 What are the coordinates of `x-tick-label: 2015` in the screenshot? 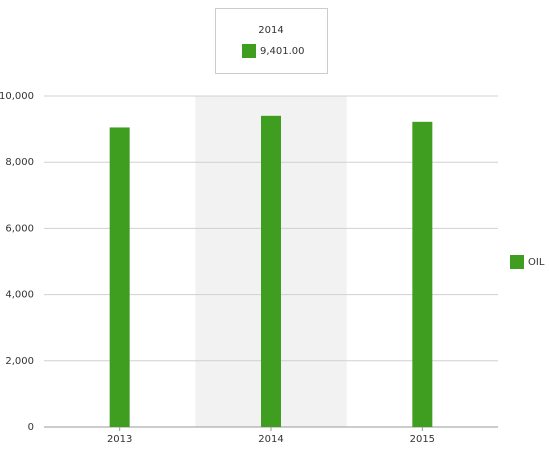 It's located at (422, 439).